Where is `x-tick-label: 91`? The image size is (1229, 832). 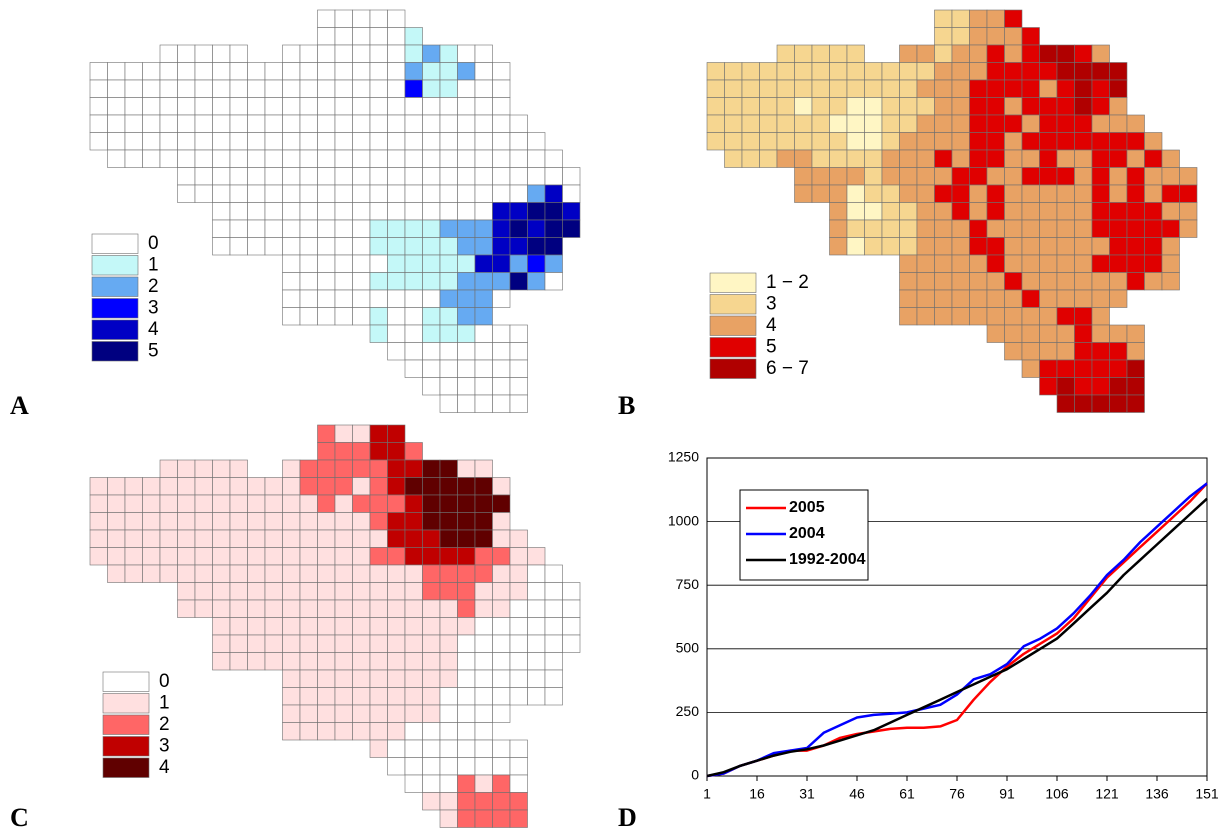 x-tick-label: 91 is located at coordinates (1007, 794).